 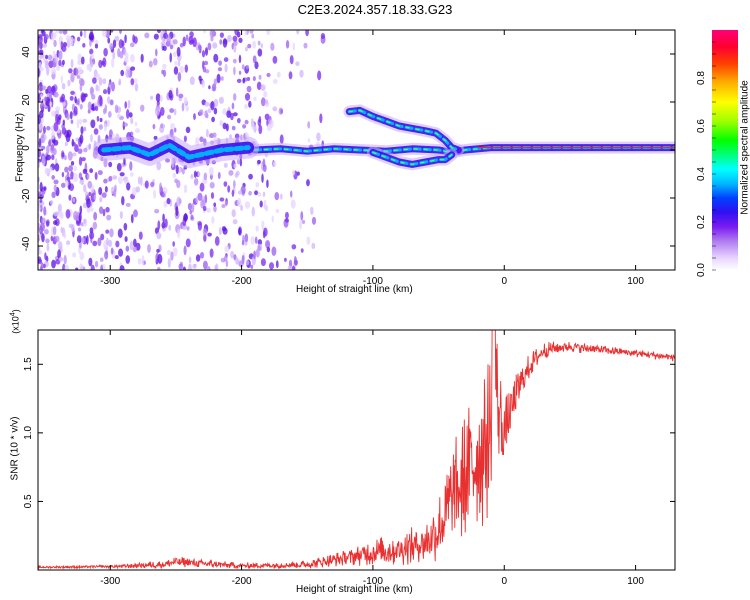 What do you see at coordinates (504, 281) in the screenshot?
I see `spectrogram-xtick-label: 0` at bounding box center [504, 281].